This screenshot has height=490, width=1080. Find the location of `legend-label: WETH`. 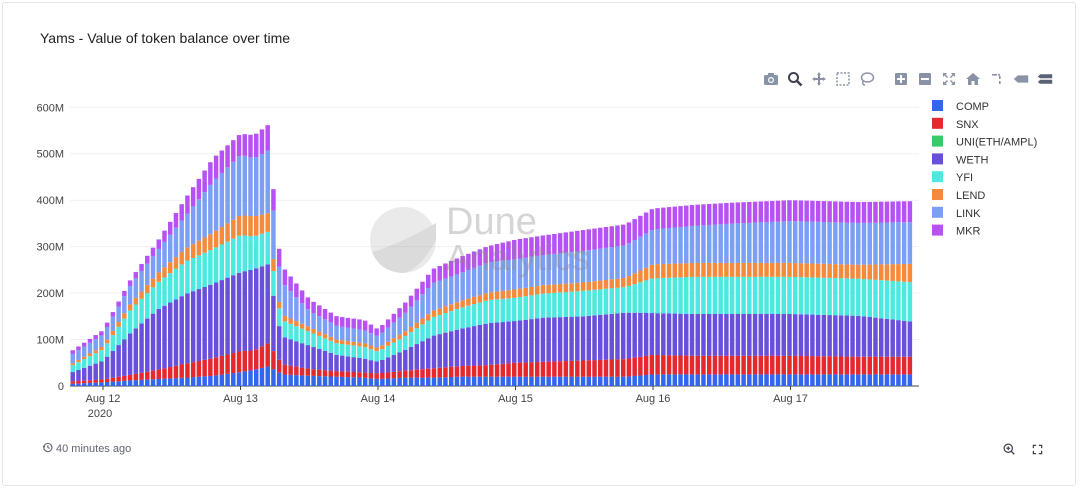

legend-label: WETH is located at coordinates (972, 160).